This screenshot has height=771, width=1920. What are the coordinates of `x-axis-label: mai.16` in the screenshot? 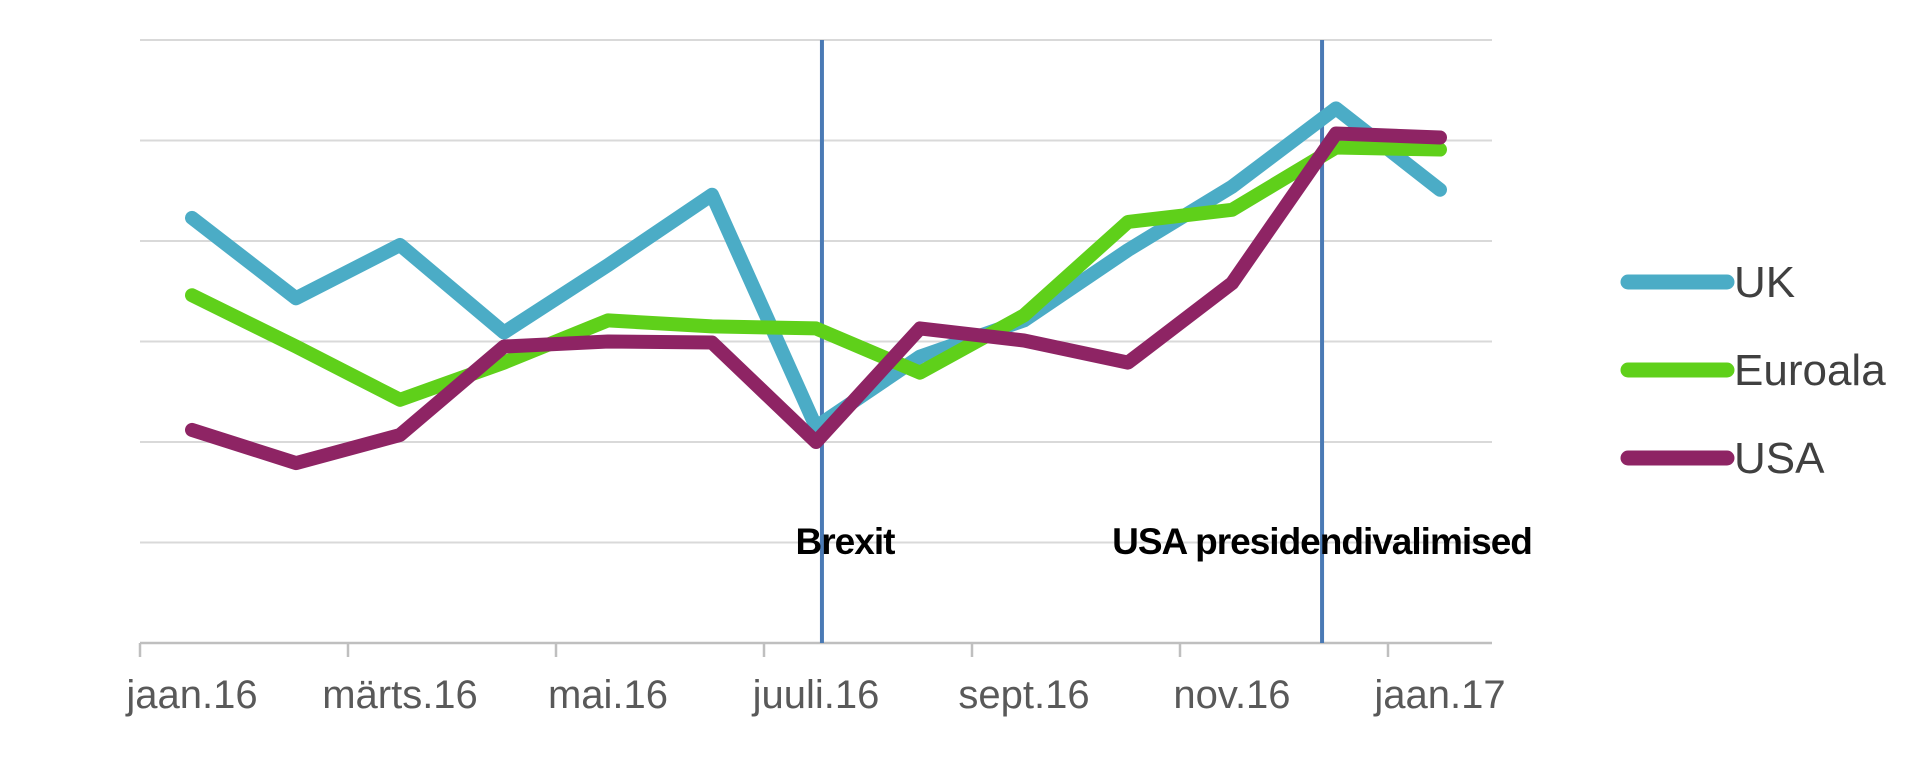 It's located at (608, 695).